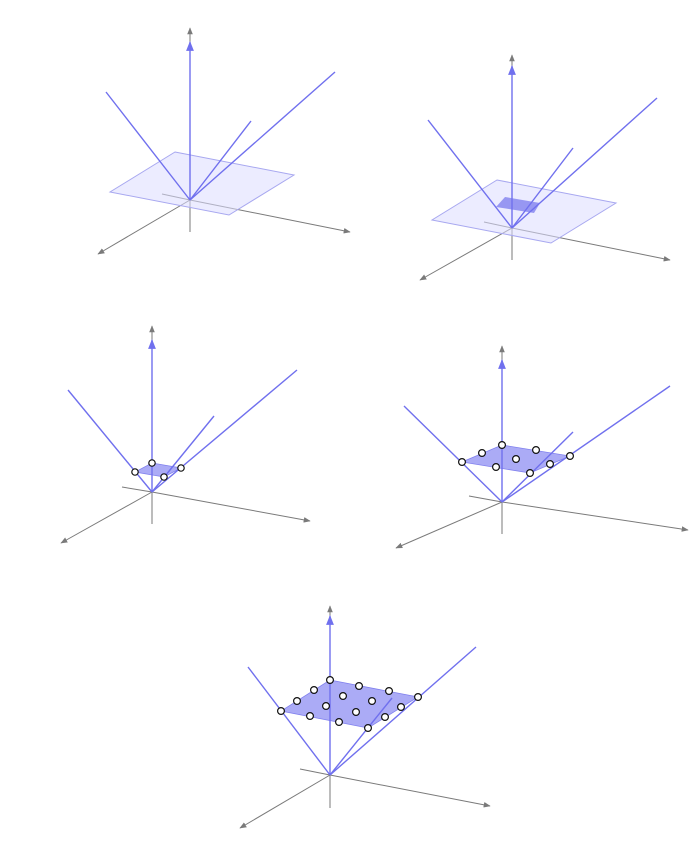 The image size is (700, 846). Describe the element at coordinates (518, 205) in the screenshot. I see `highlight-square` at that location.